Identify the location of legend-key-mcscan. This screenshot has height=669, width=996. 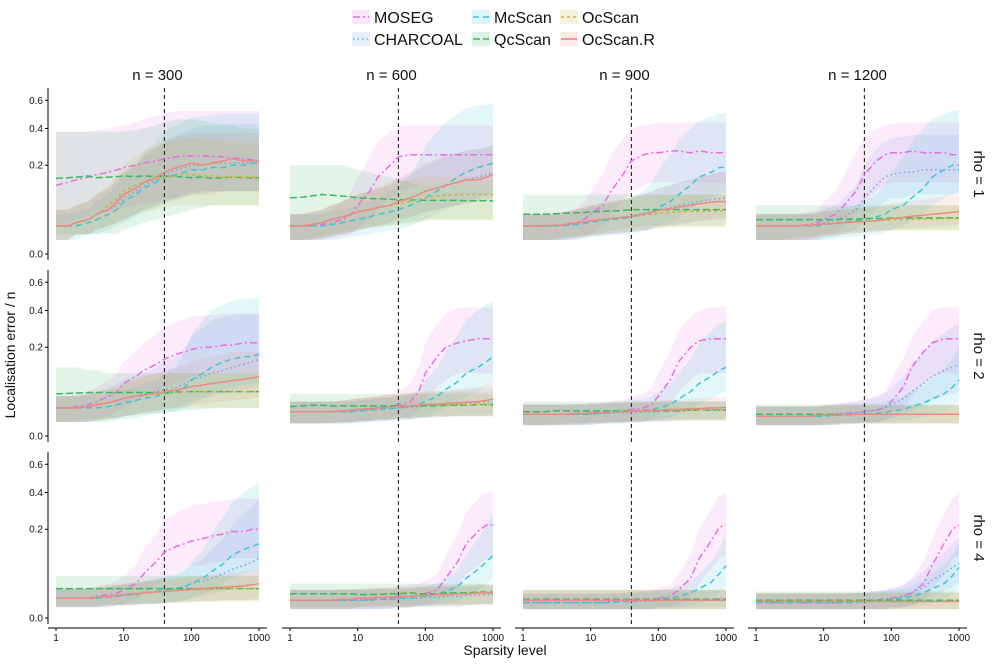
(481, 17).